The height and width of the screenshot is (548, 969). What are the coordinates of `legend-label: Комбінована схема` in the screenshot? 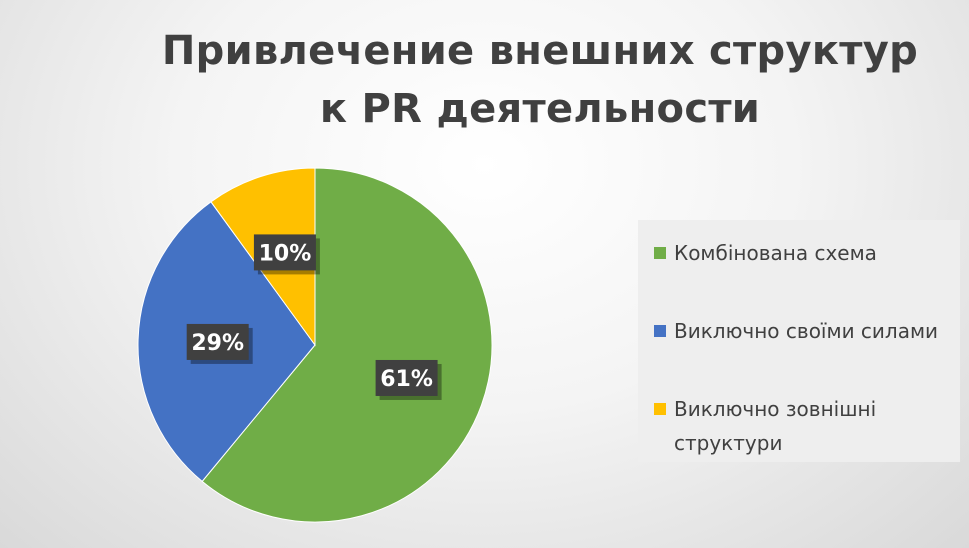 It's located at (775, 253).